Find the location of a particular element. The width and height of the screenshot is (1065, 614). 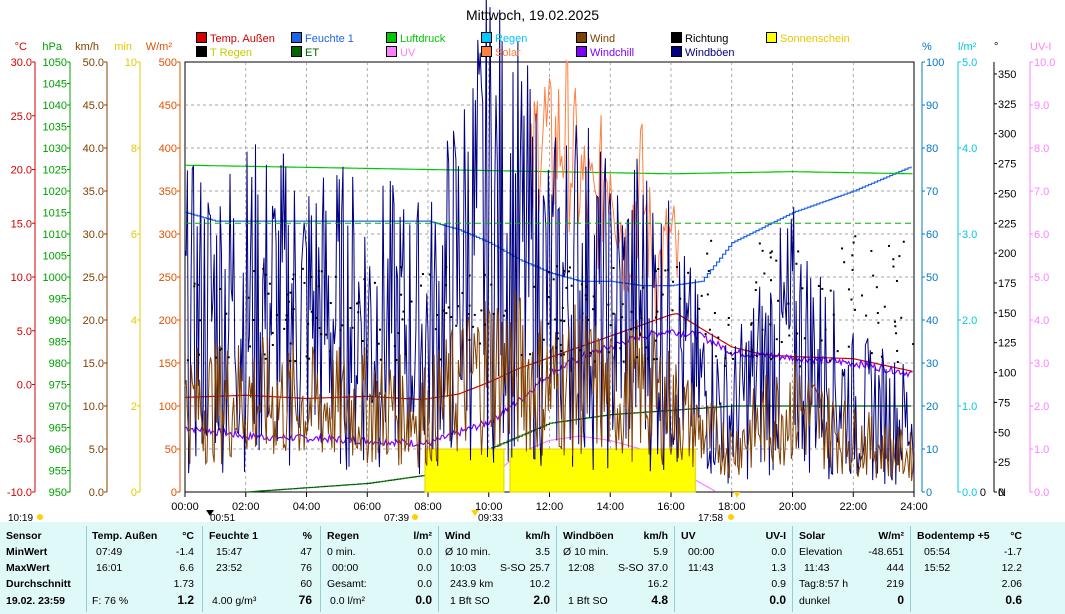

regen-r3-label: Gesamt: is located at coordinates (347, 584).